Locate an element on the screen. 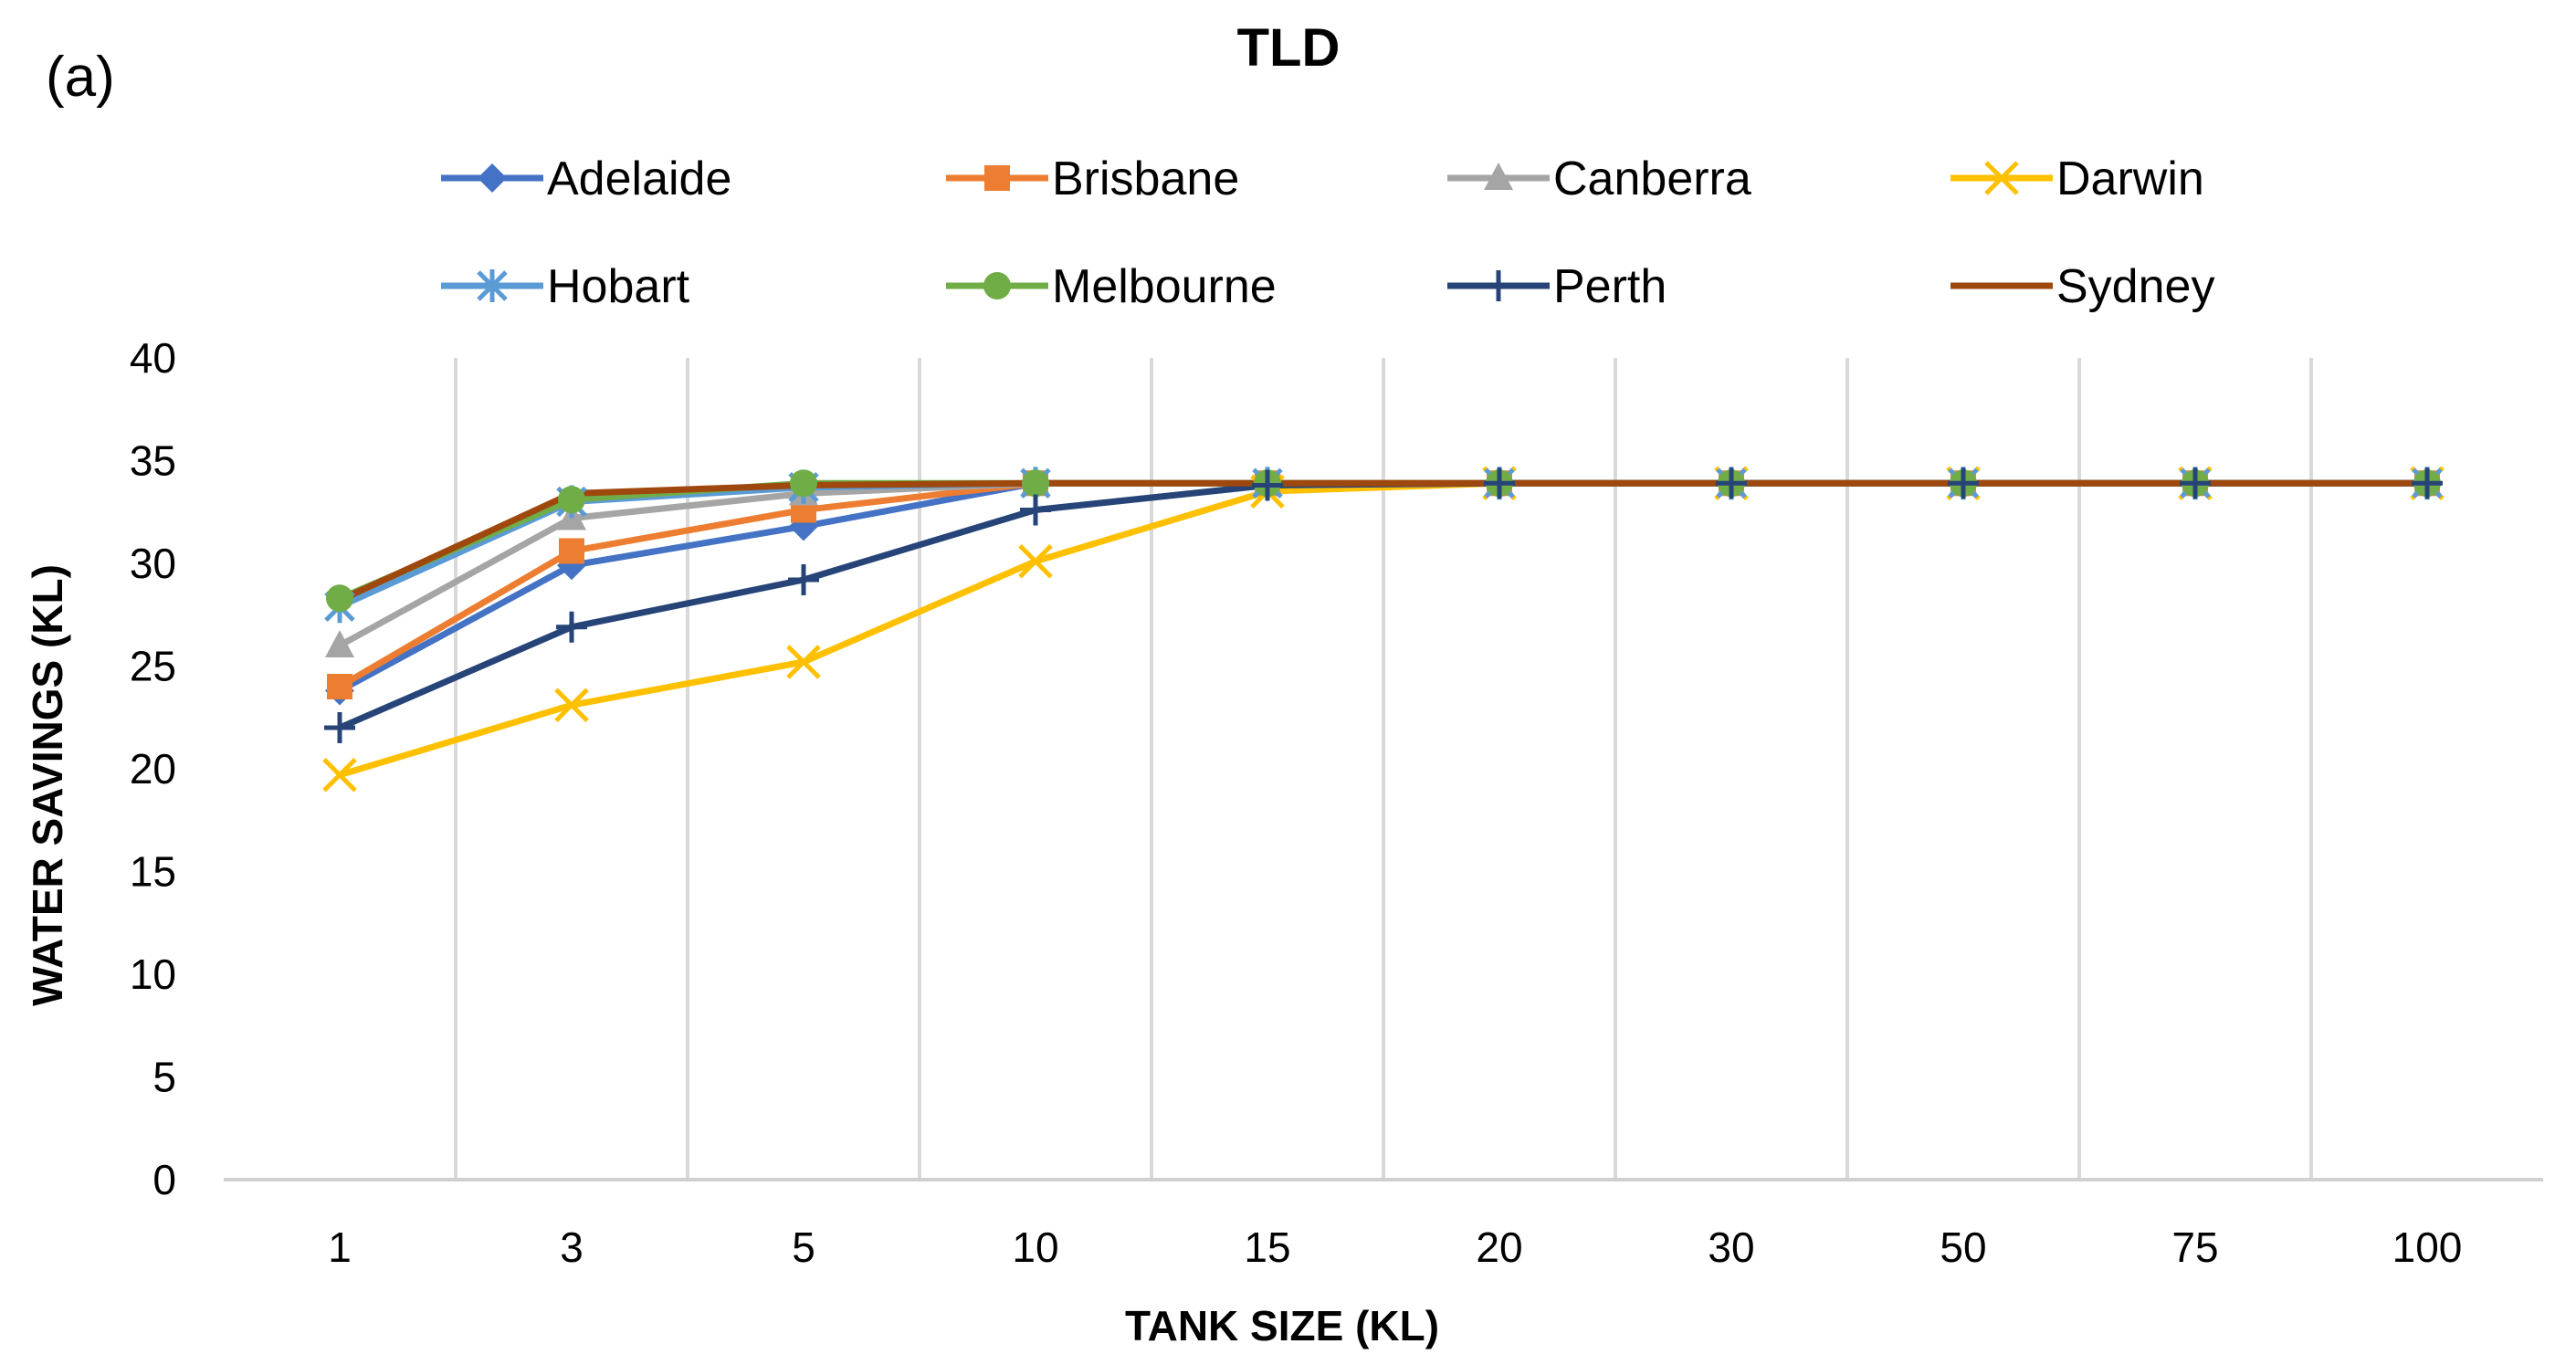 The height and width of the screenshot is (1365, 2576). legend-item-hobart: Hobart is located at coordinates (565, 286).